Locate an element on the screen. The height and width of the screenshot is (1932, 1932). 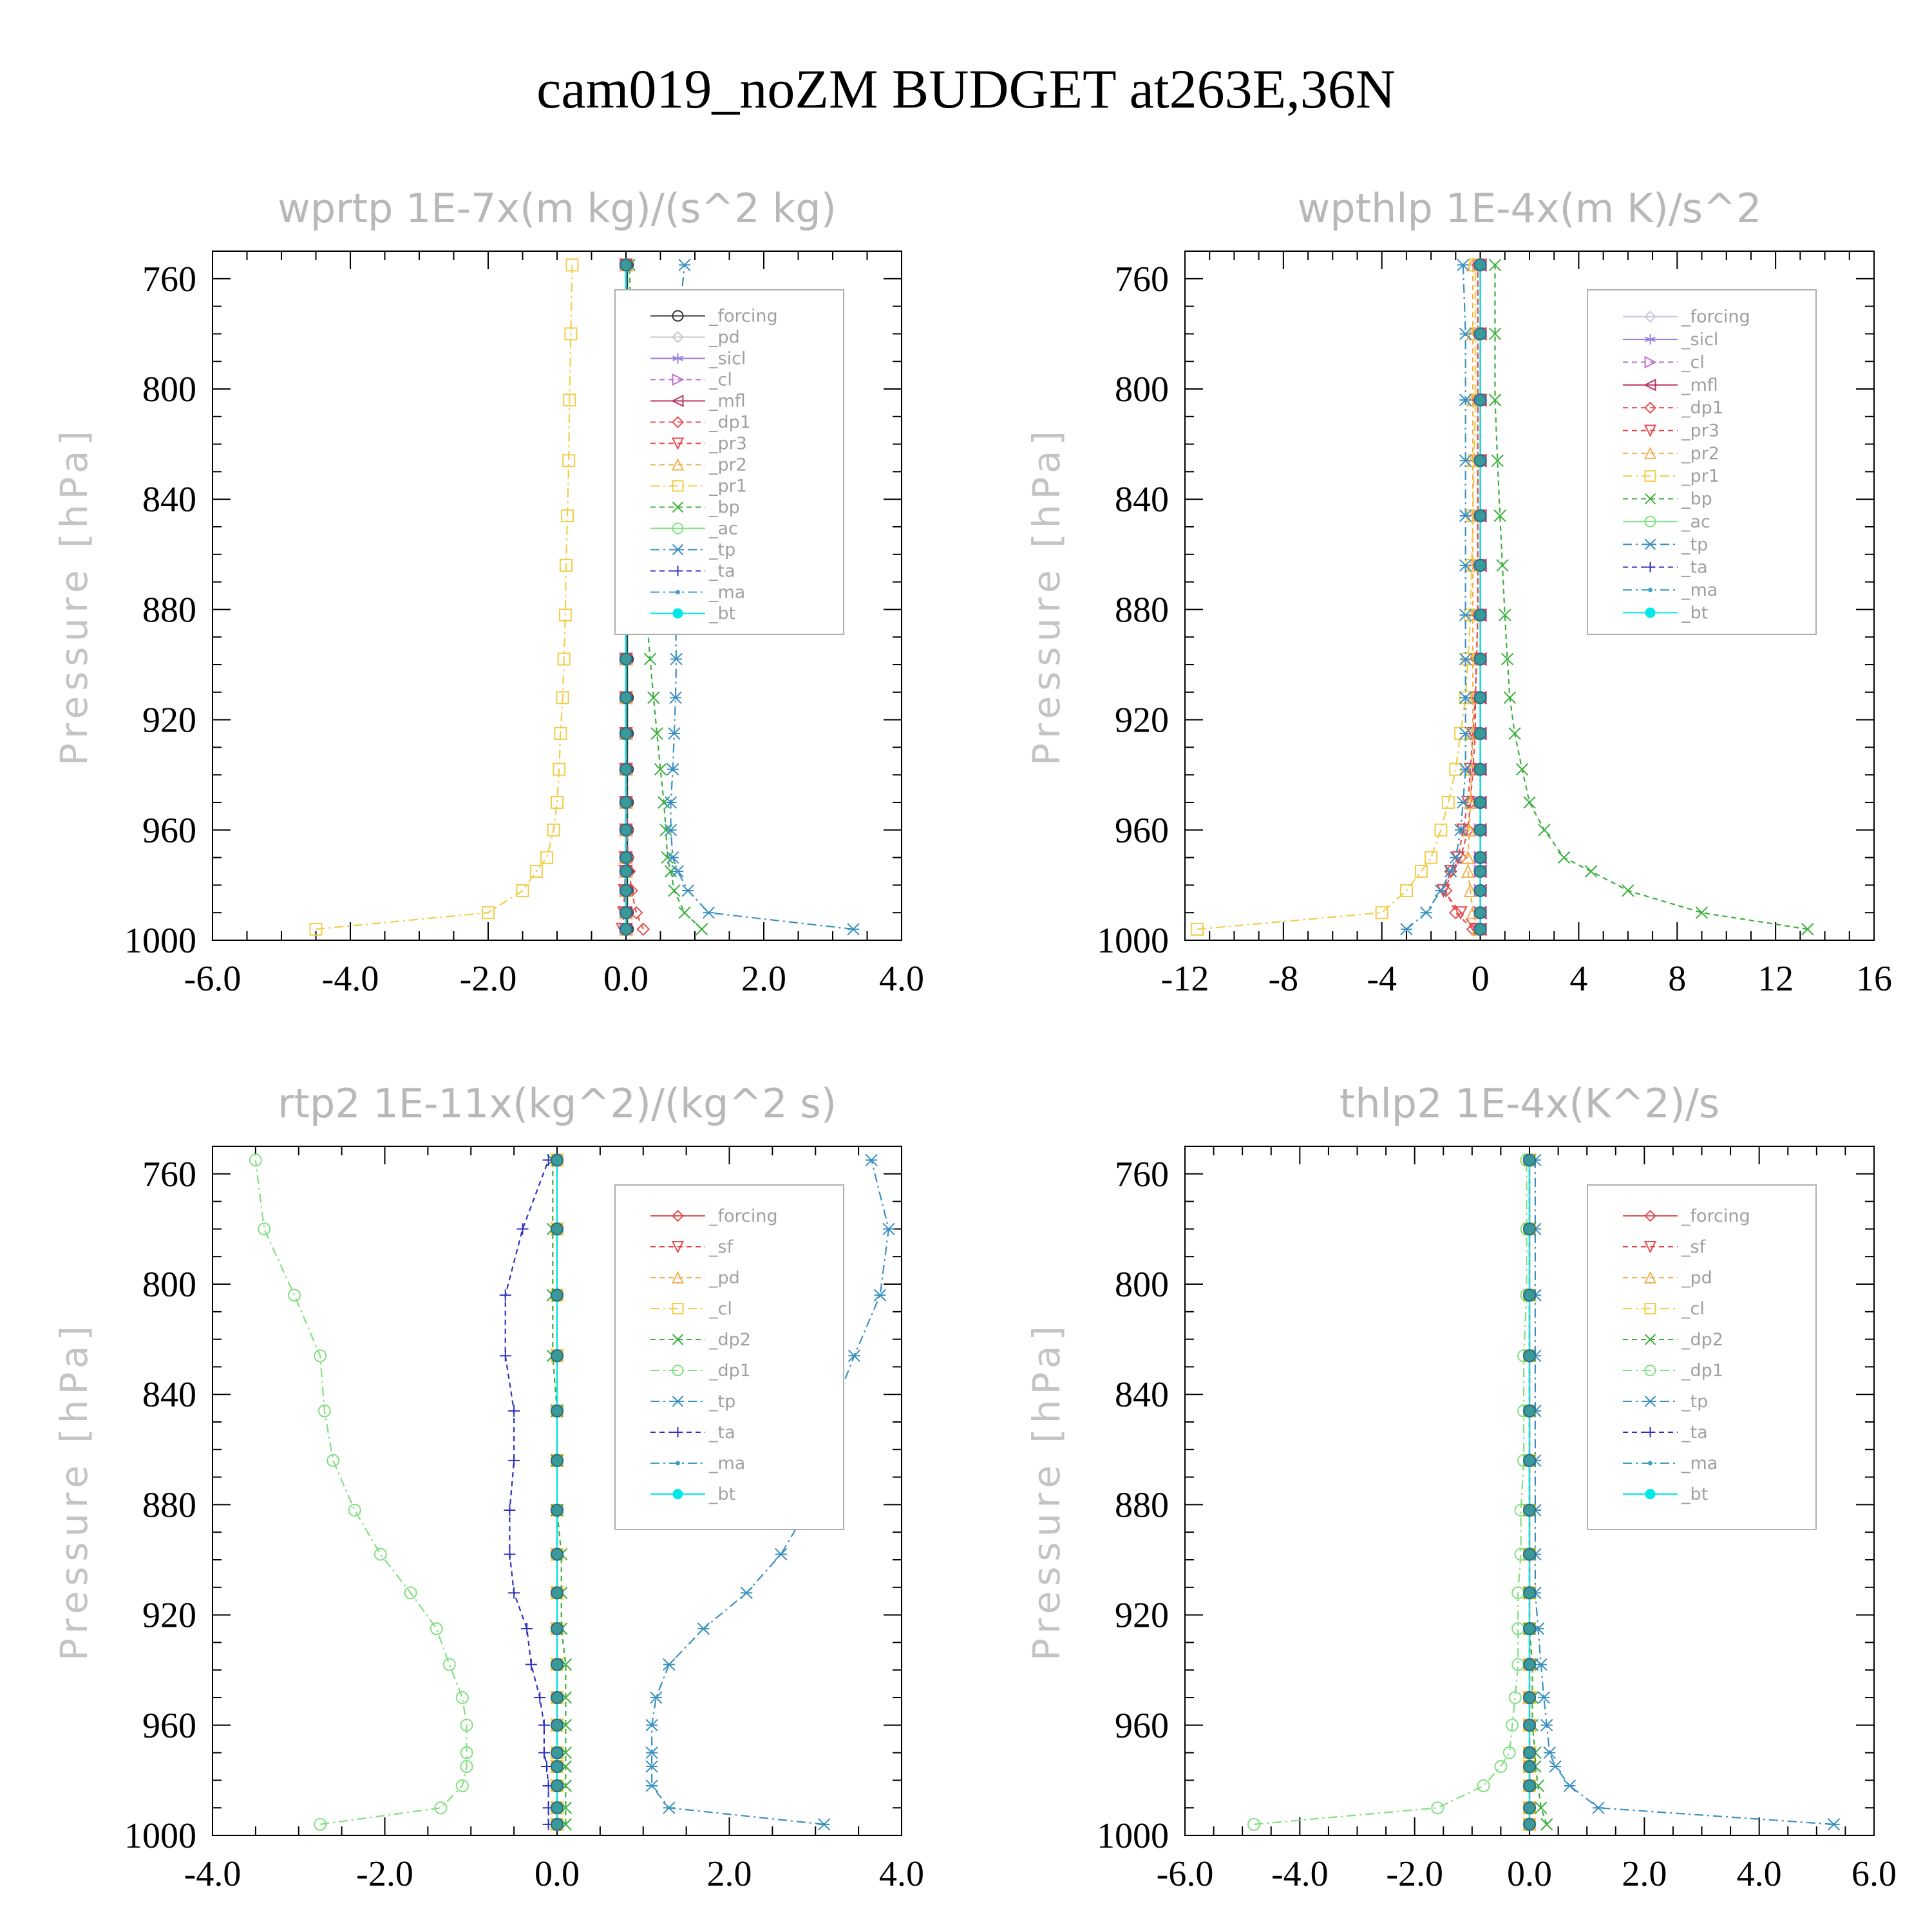
thlp2-ytick-label: 920 is located at coordinates (1142, 1616).